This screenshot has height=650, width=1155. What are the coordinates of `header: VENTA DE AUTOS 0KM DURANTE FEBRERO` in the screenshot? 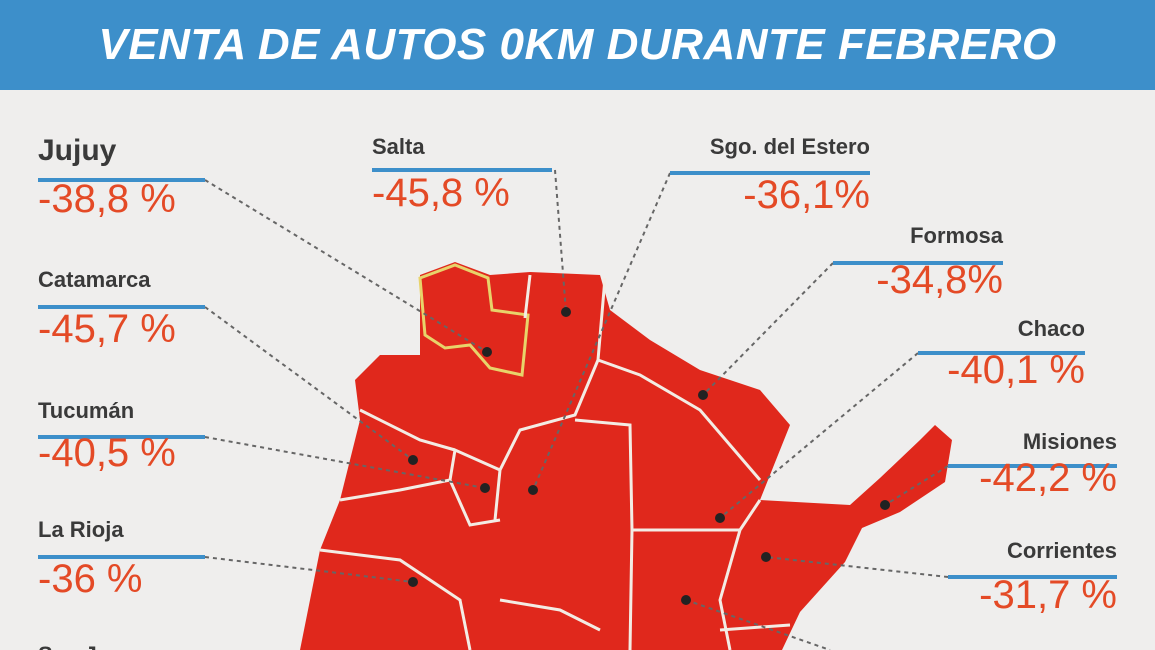 It's located at (577, 45).